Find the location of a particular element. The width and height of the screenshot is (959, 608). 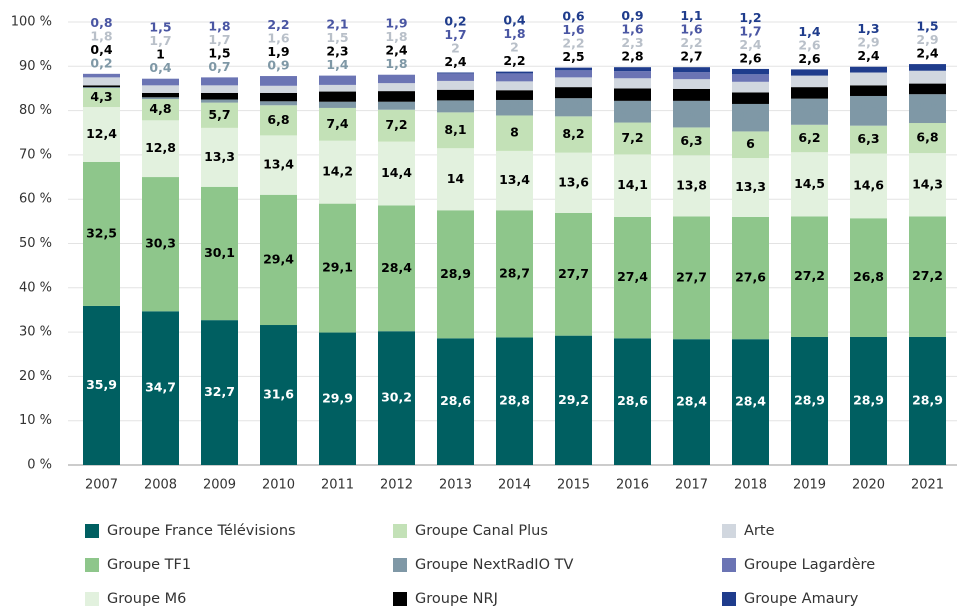

value-label: 14 is located at coordinates (456, 178).